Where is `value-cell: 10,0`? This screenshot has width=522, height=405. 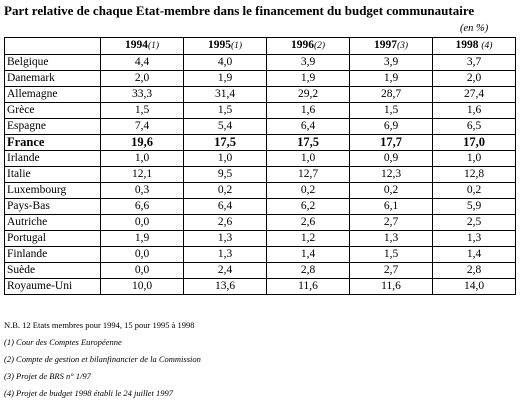 value-cell: 10,0 is located at coordinates (142, 286).